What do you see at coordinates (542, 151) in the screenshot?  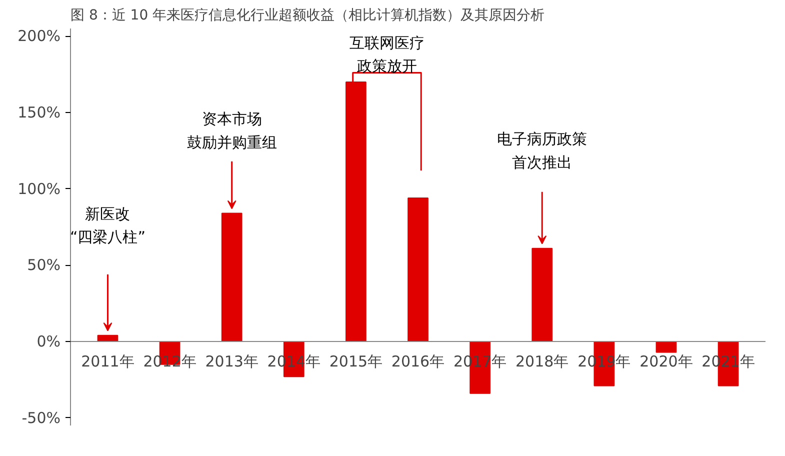 I see `annotation: 电子病历政策首次推出` at bounding box center [542, 151].